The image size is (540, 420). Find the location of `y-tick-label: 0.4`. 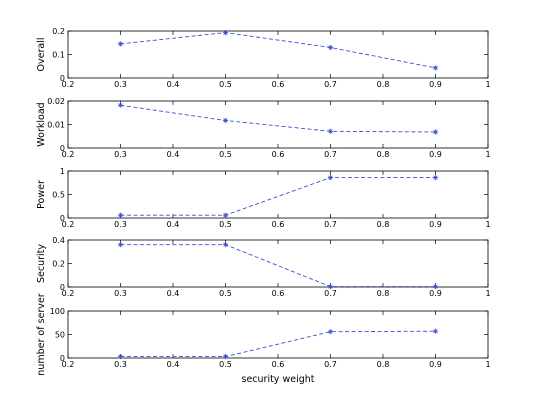

y-tick-label: 0.4 is located at coordinates (58, 240).